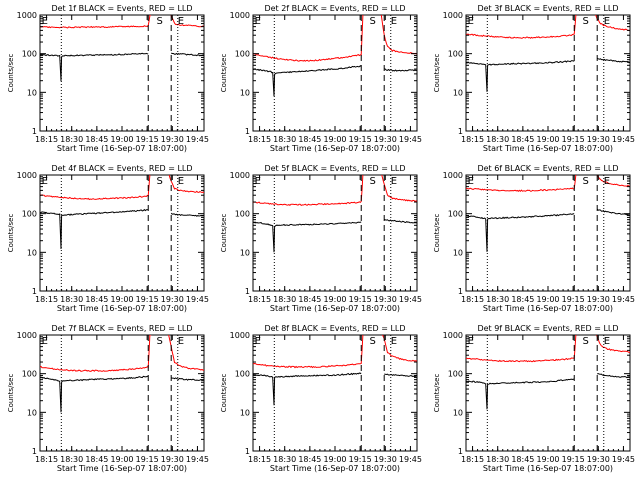 This screenshot has height=480, width=640. What do you see at coordinates (547, 328) in the screenshot?
I see `chart-title: Det 9f BLACK = Events, RED = LLD` at bounding box center [547, 328].